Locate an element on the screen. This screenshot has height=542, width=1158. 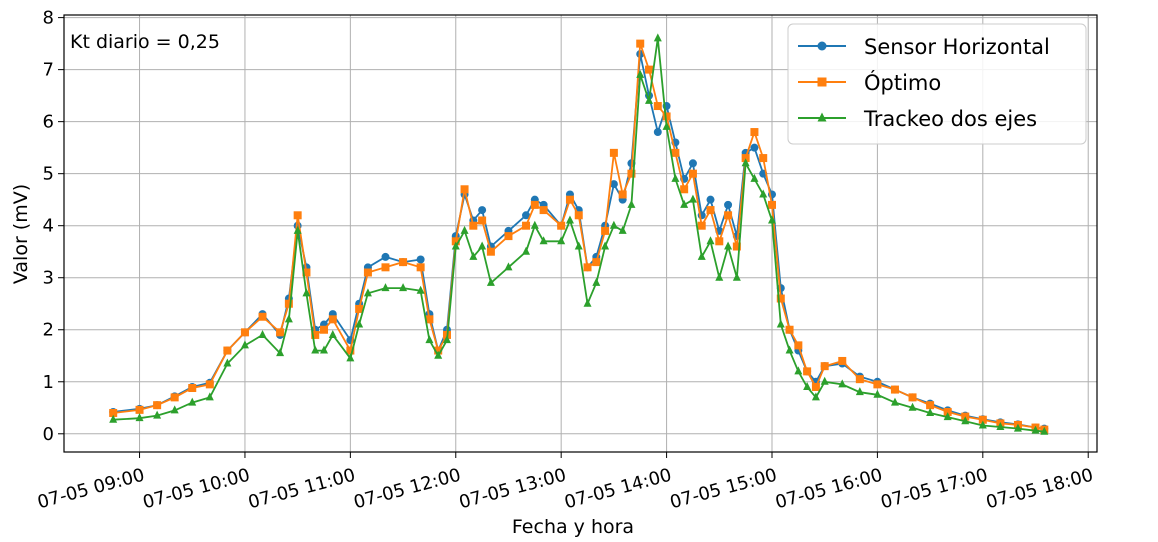
x-tick-label: 07-05 11:00 is located at coordinates (302, 489).